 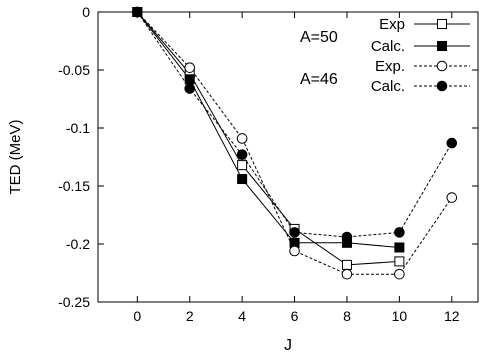 I want to click on x-axis-label: J, so click(x=288, y=345).